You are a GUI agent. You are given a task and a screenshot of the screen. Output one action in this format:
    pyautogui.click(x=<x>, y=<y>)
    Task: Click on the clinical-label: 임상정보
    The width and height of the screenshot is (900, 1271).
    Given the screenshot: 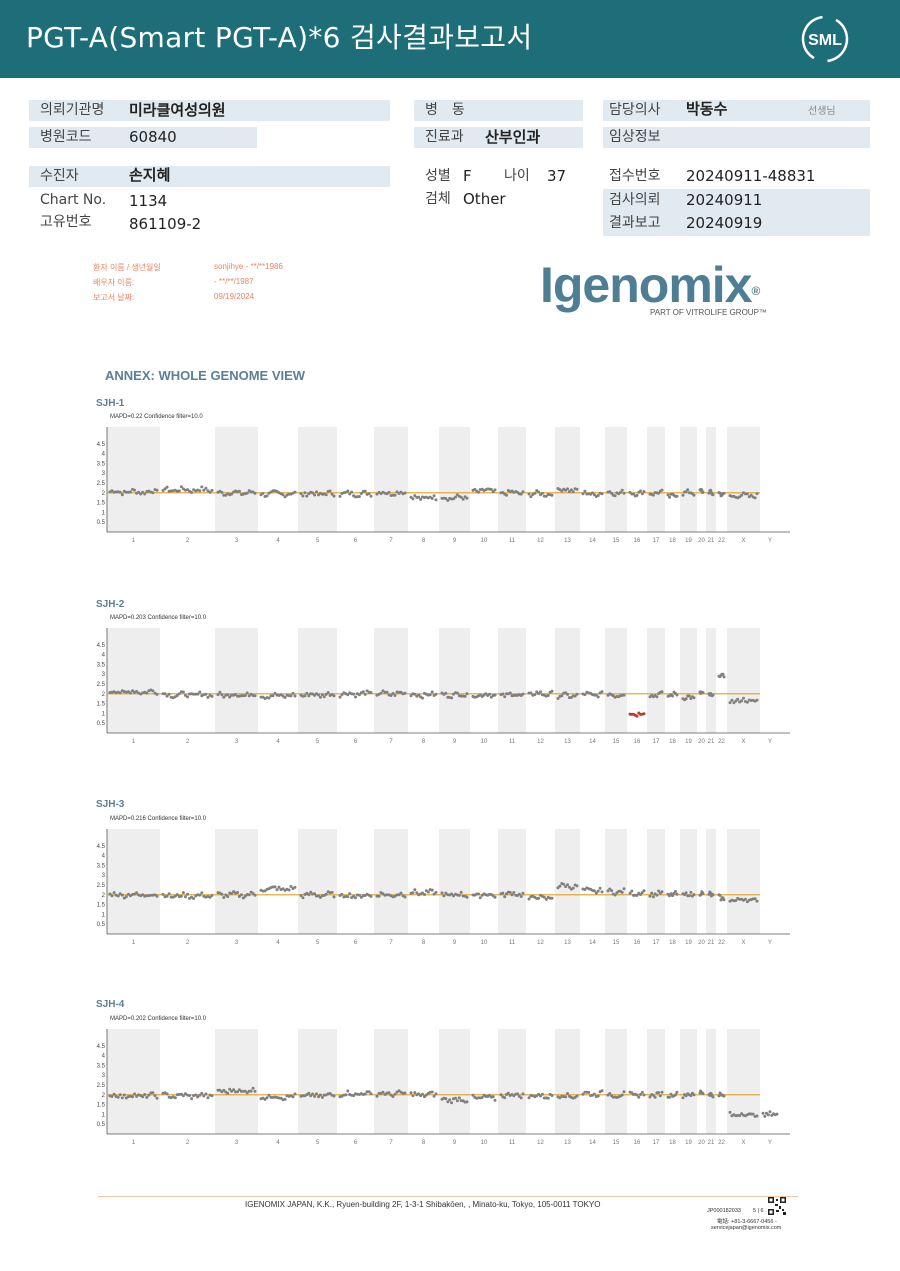 What is the action you would take?
    pyautogui.click(x=635, y=137)
    